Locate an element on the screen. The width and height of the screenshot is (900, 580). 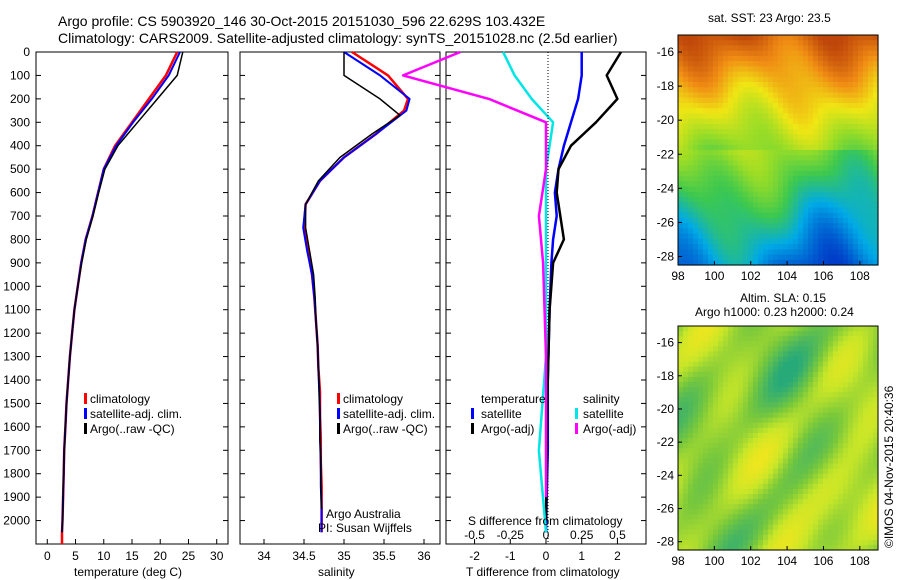
series-line-climatology is located at coordinates (356, 291).